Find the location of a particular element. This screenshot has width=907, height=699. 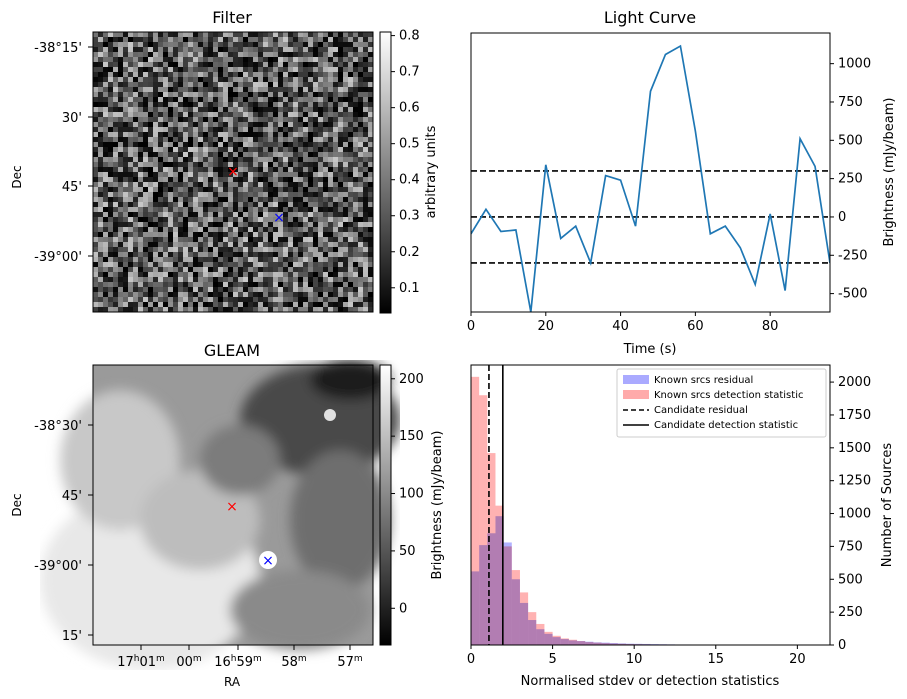

colorbar-tick-label: 0.3 is located at coordinates (409, 216).